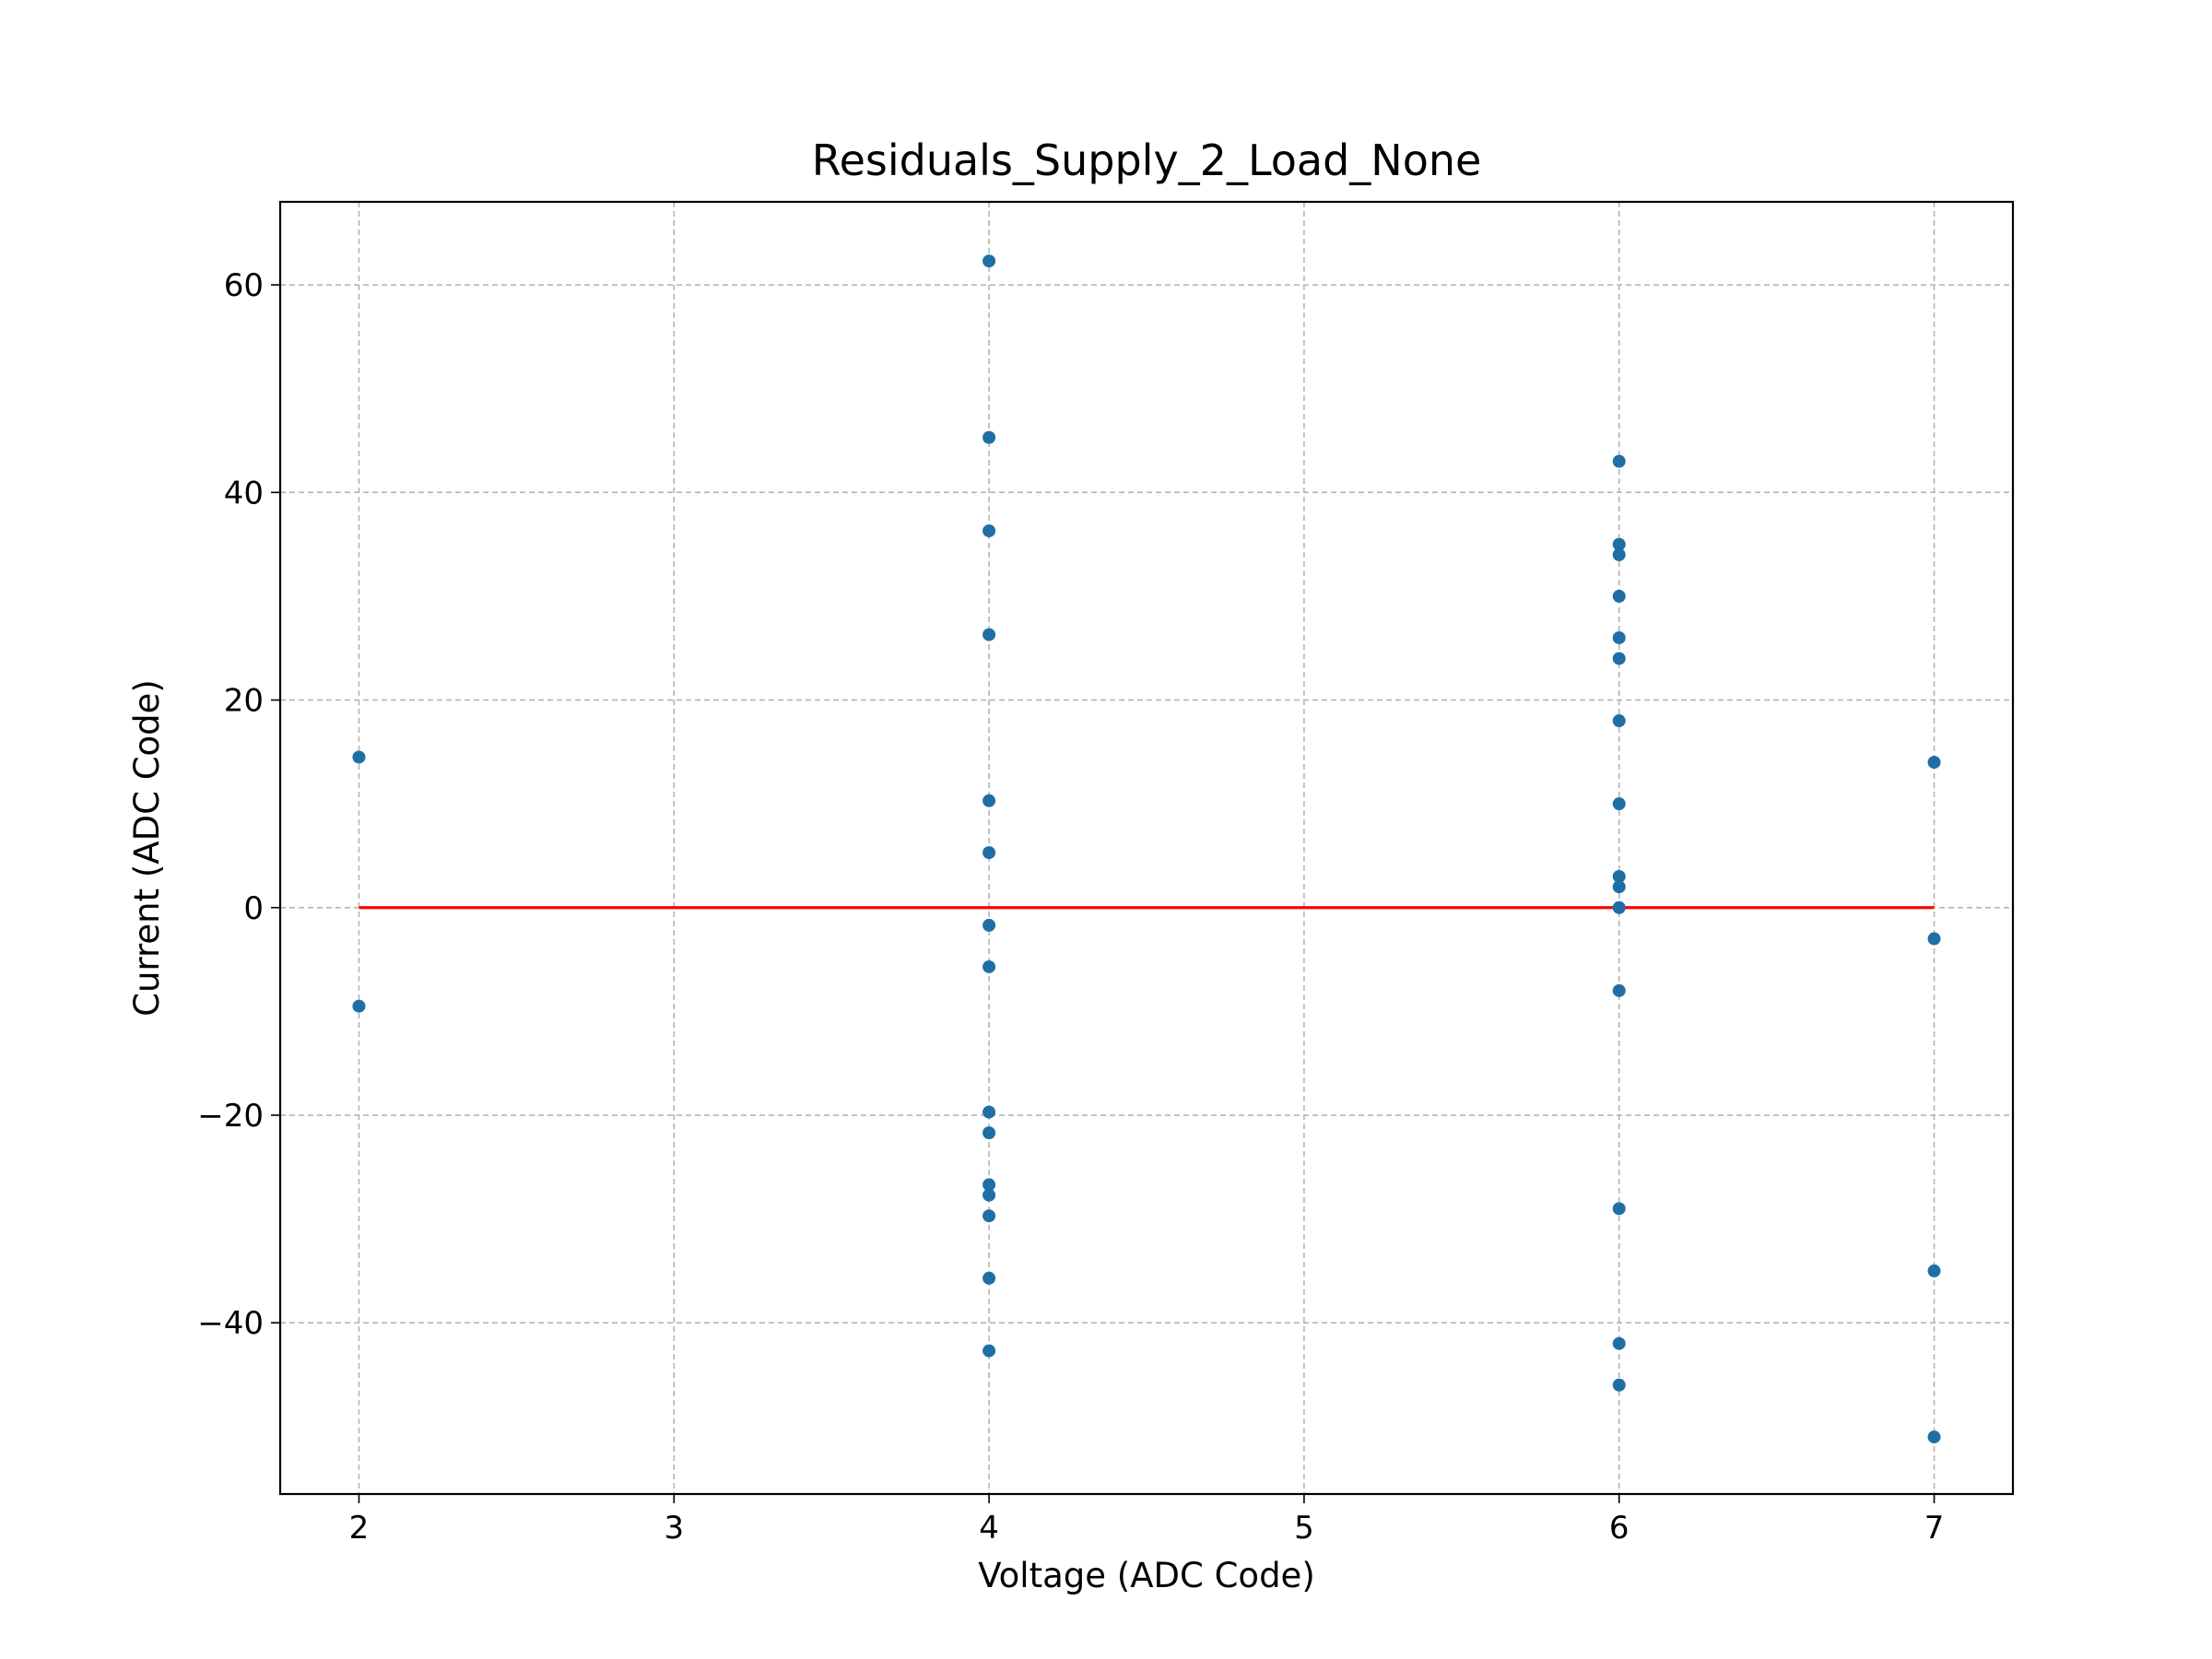  I want to click on y-tick-label: 20, so click(244, 701).